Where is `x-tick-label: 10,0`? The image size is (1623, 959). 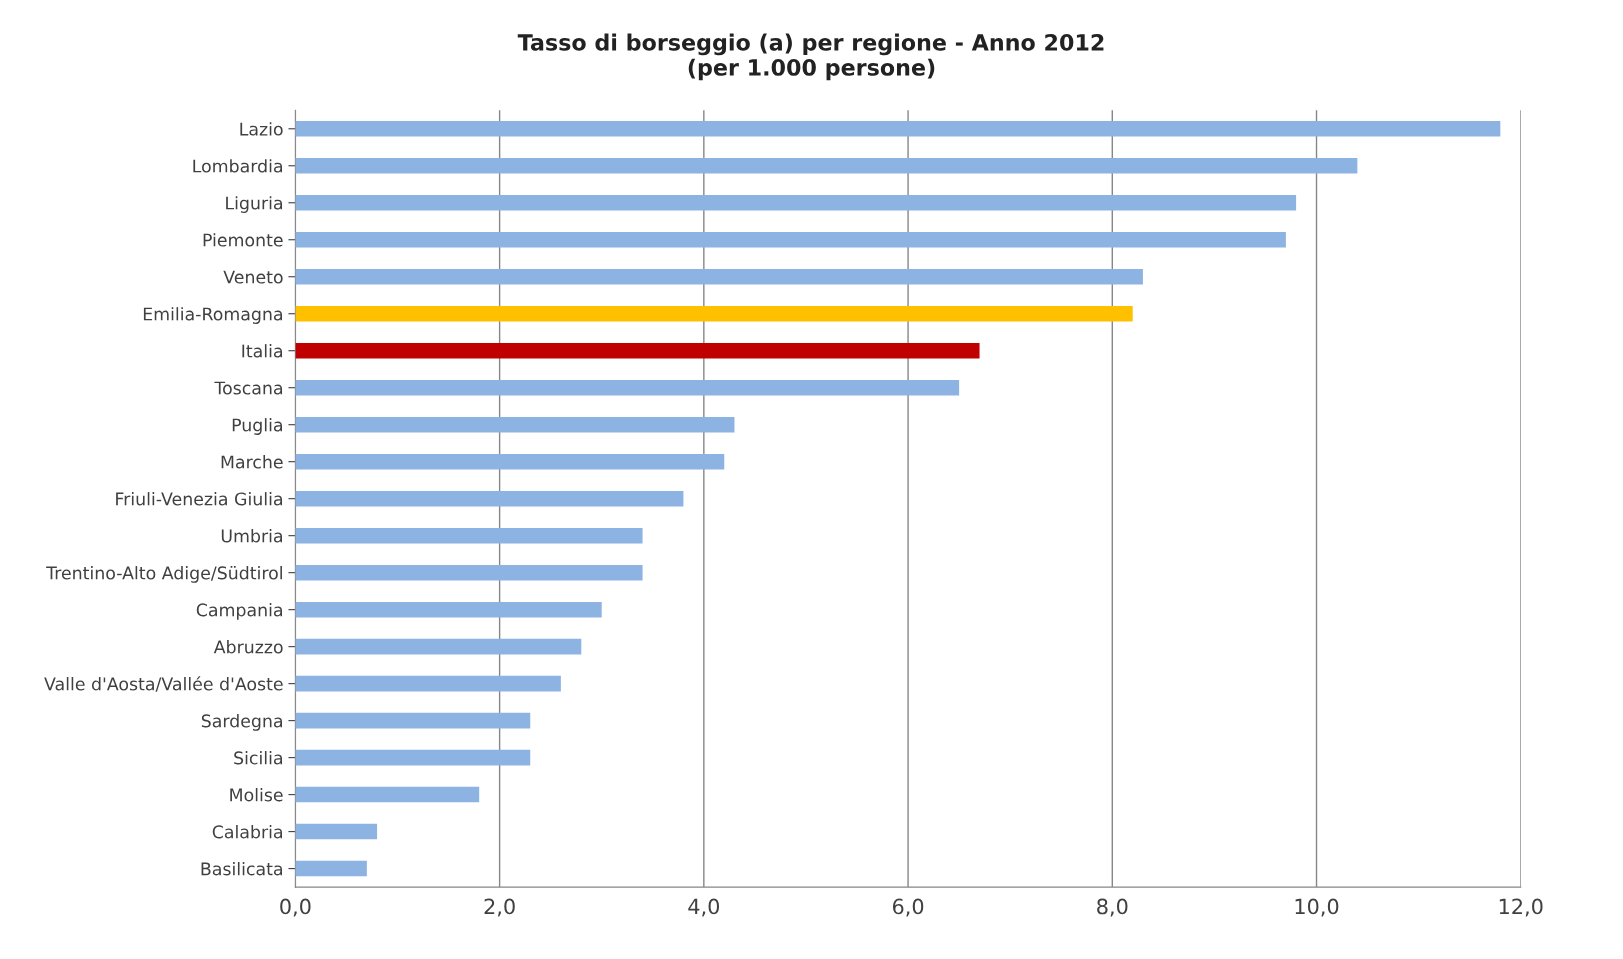 x-tick-label: 10,0 is located at coordinates (1317, 907).